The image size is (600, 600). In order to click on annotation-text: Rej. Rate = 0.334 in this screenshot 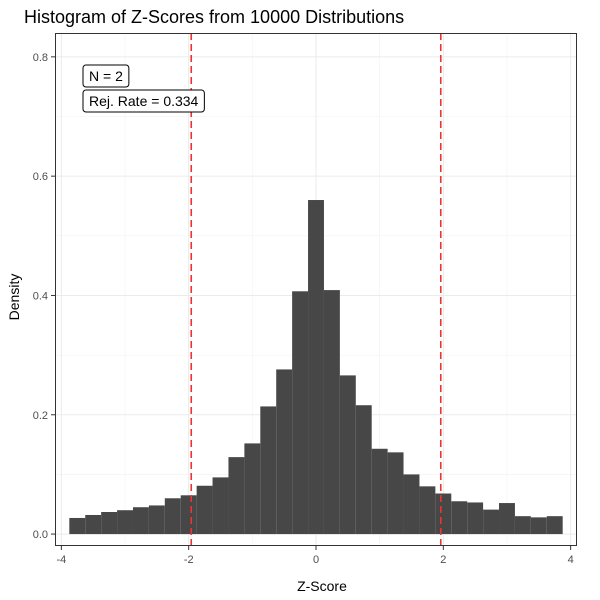, I will do `click(144, 101)`.